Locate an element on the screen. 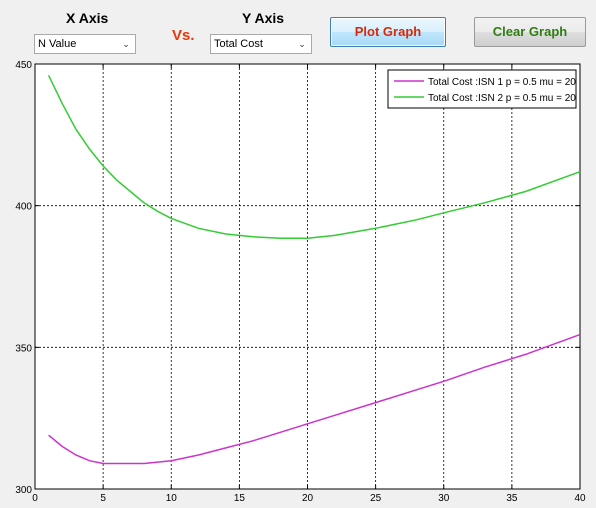  x-axis-select-value: N Value is located at coordinates (57, 44).